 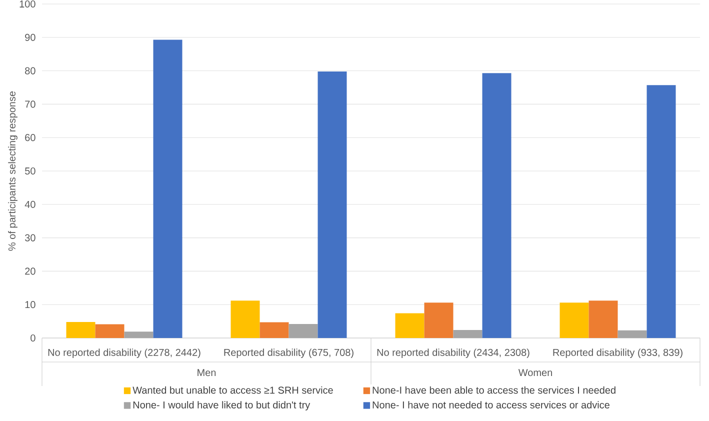 What do you see at coordinates (491, 404) in the screenshot?
I see `legend-label: None- I have not needed to access services or advice` at bounding box center [491, 404].